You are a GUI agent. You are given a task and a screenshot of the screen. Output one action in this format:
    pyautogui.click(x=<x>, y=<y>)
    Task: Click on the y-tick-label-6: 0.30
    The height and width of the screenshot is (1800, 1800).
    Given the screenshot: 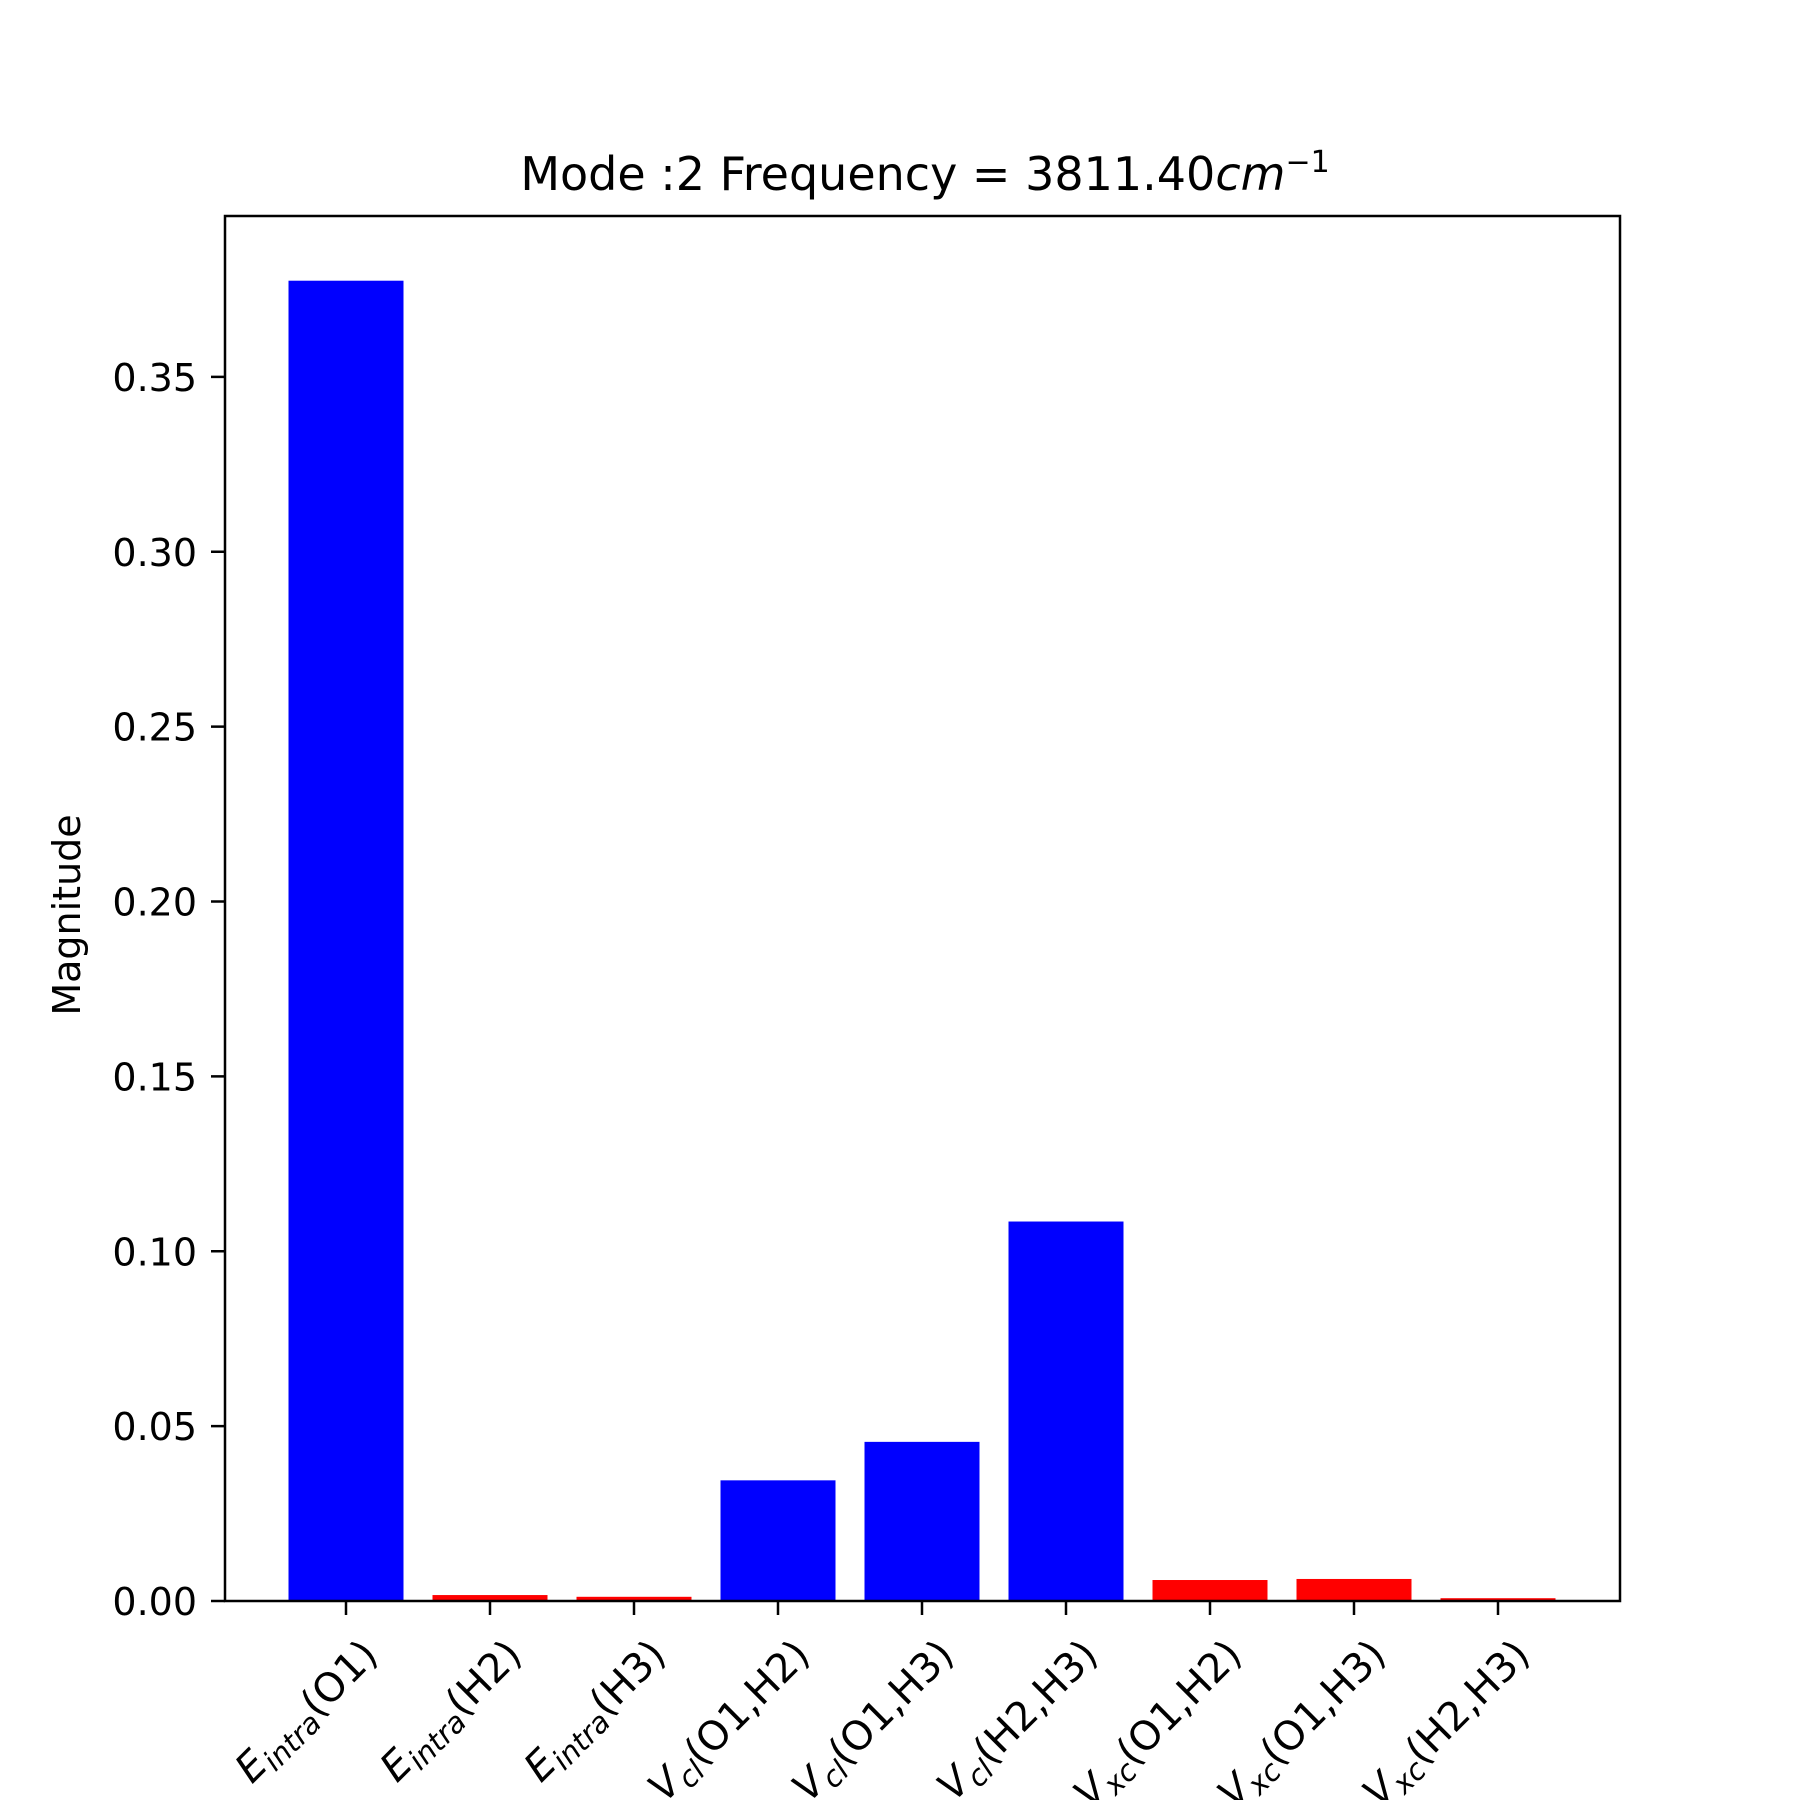 What is the action you would take?
    pyautogui.click(x=154, y=553)
    